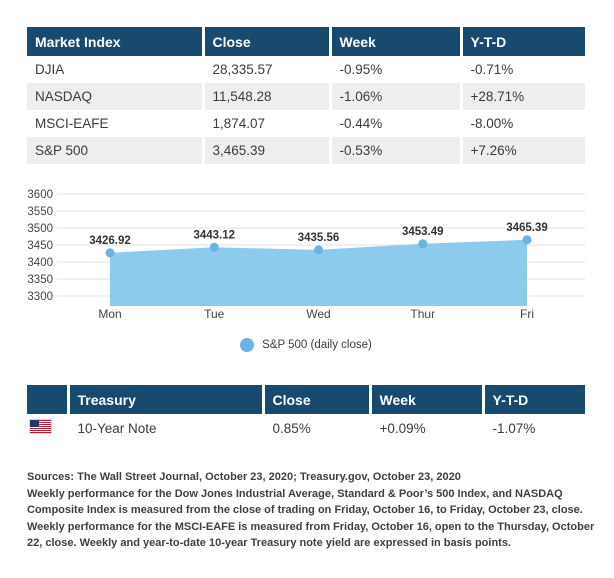 Image resolution: width=614 pixels, height=578 pixels. Describe the element at coordinates (265, 123) in the screenshot. I see `index-close: 1,874.07` at that location.